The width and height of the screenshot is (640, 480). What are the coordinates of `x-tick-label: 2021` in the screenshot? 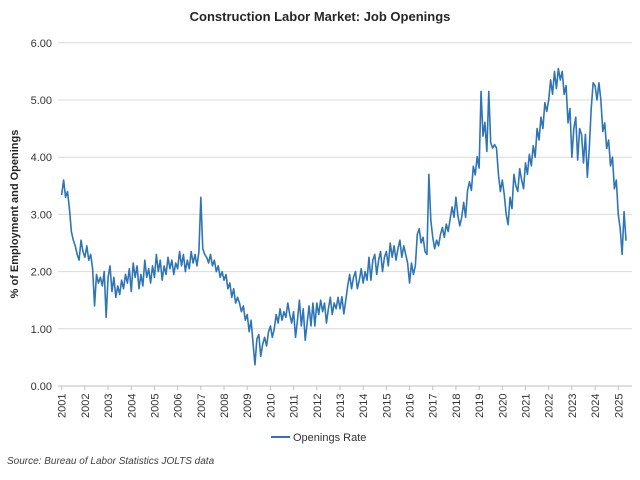 It's located at (527, 406).